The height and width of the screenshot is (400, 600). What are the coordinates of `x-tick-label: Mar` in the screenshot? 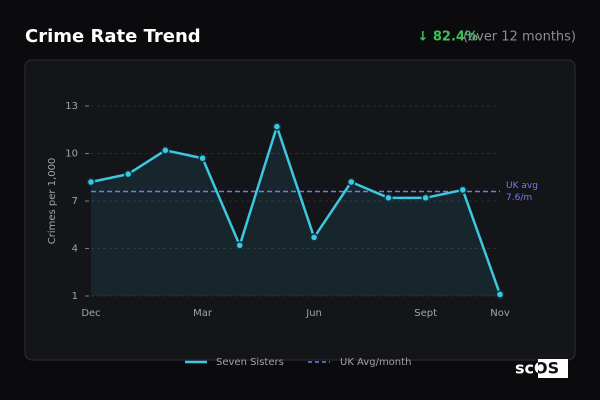 It's located at (203, 313).